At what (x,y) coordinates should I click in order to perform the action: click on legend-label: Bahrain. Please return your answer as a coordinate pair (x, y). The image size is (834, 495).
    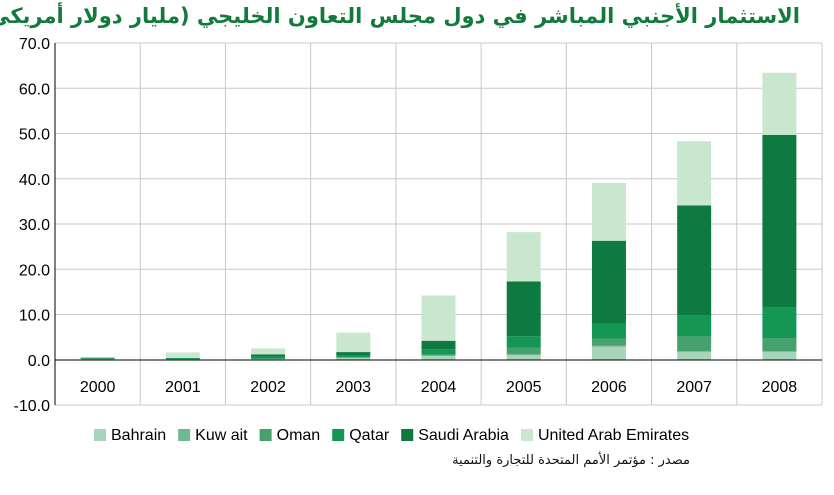
    Looking at the image, I should click on (138, 435).